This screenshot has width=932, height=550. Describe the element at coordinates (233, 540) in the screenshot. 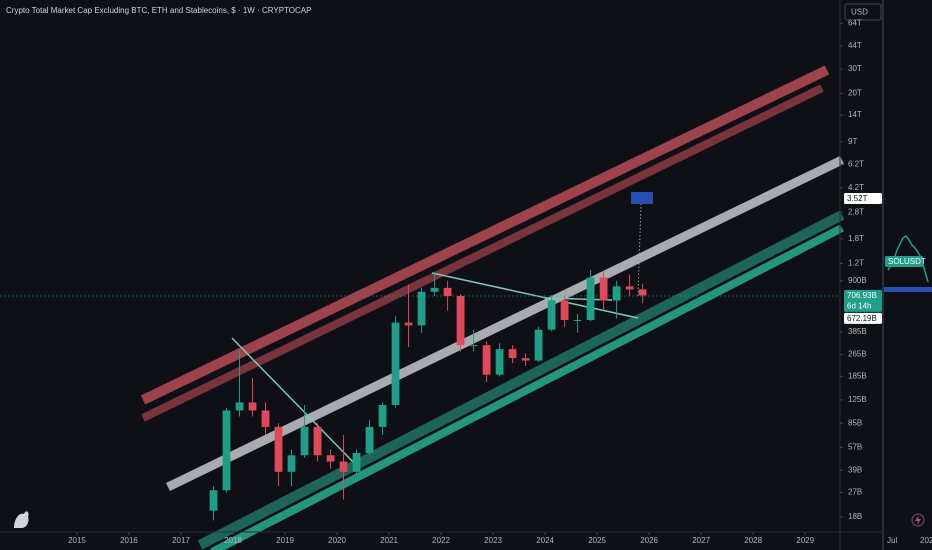

I see `x-tick-label: 2018` at that location.